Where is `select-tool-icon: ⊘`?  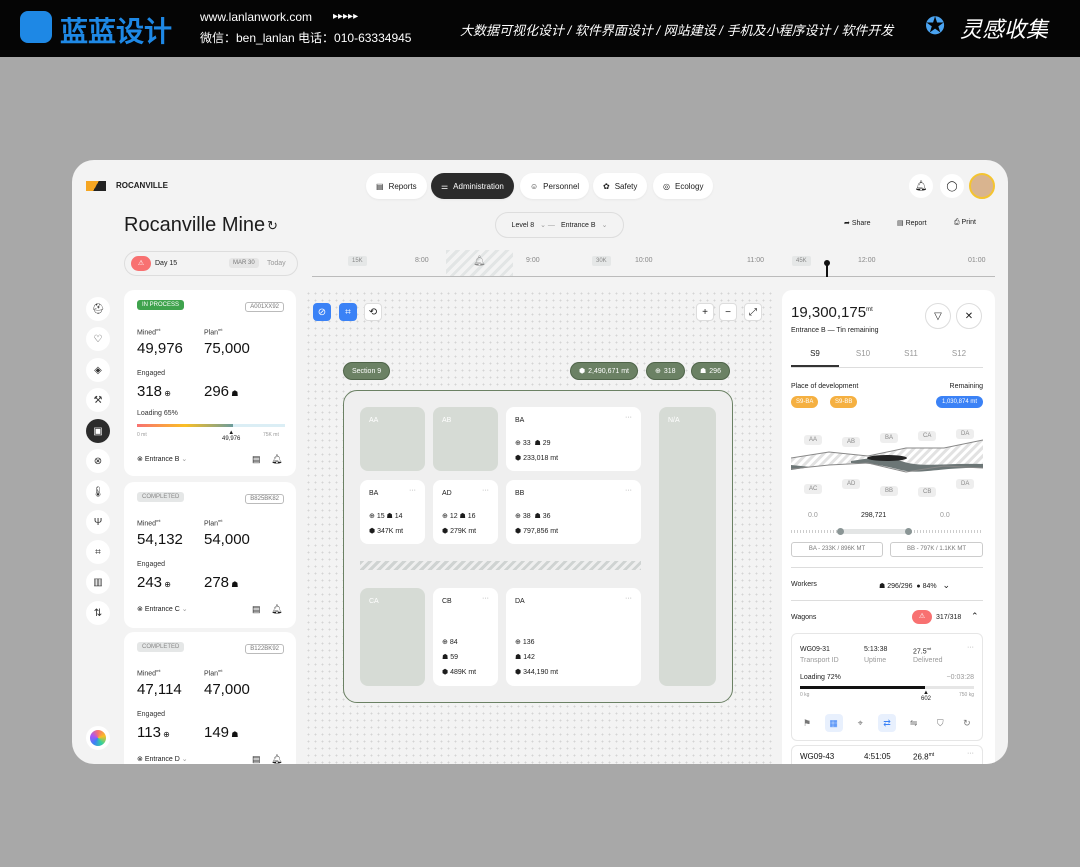
select-tool-icon: ⊘ is located at coordinates (322, 312).